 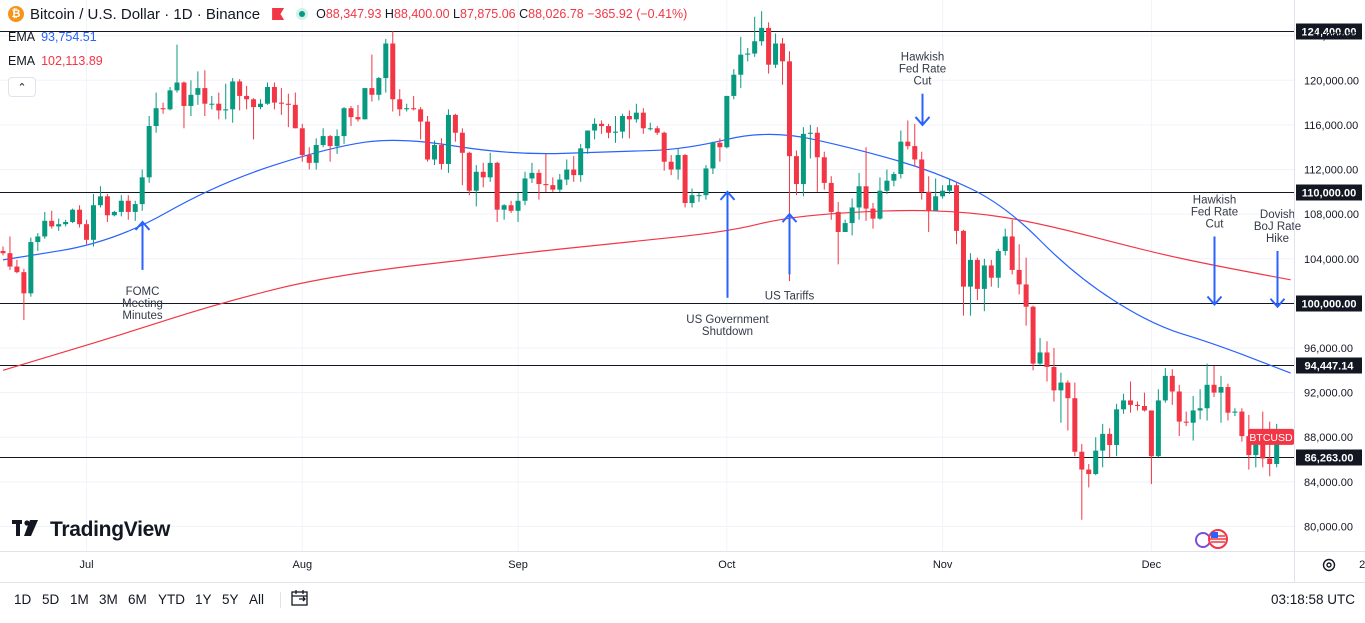 I want to click on symbol-title: Bitcoin / U.S. Dollar · 1D · Binance, so click(x=145, y=14).